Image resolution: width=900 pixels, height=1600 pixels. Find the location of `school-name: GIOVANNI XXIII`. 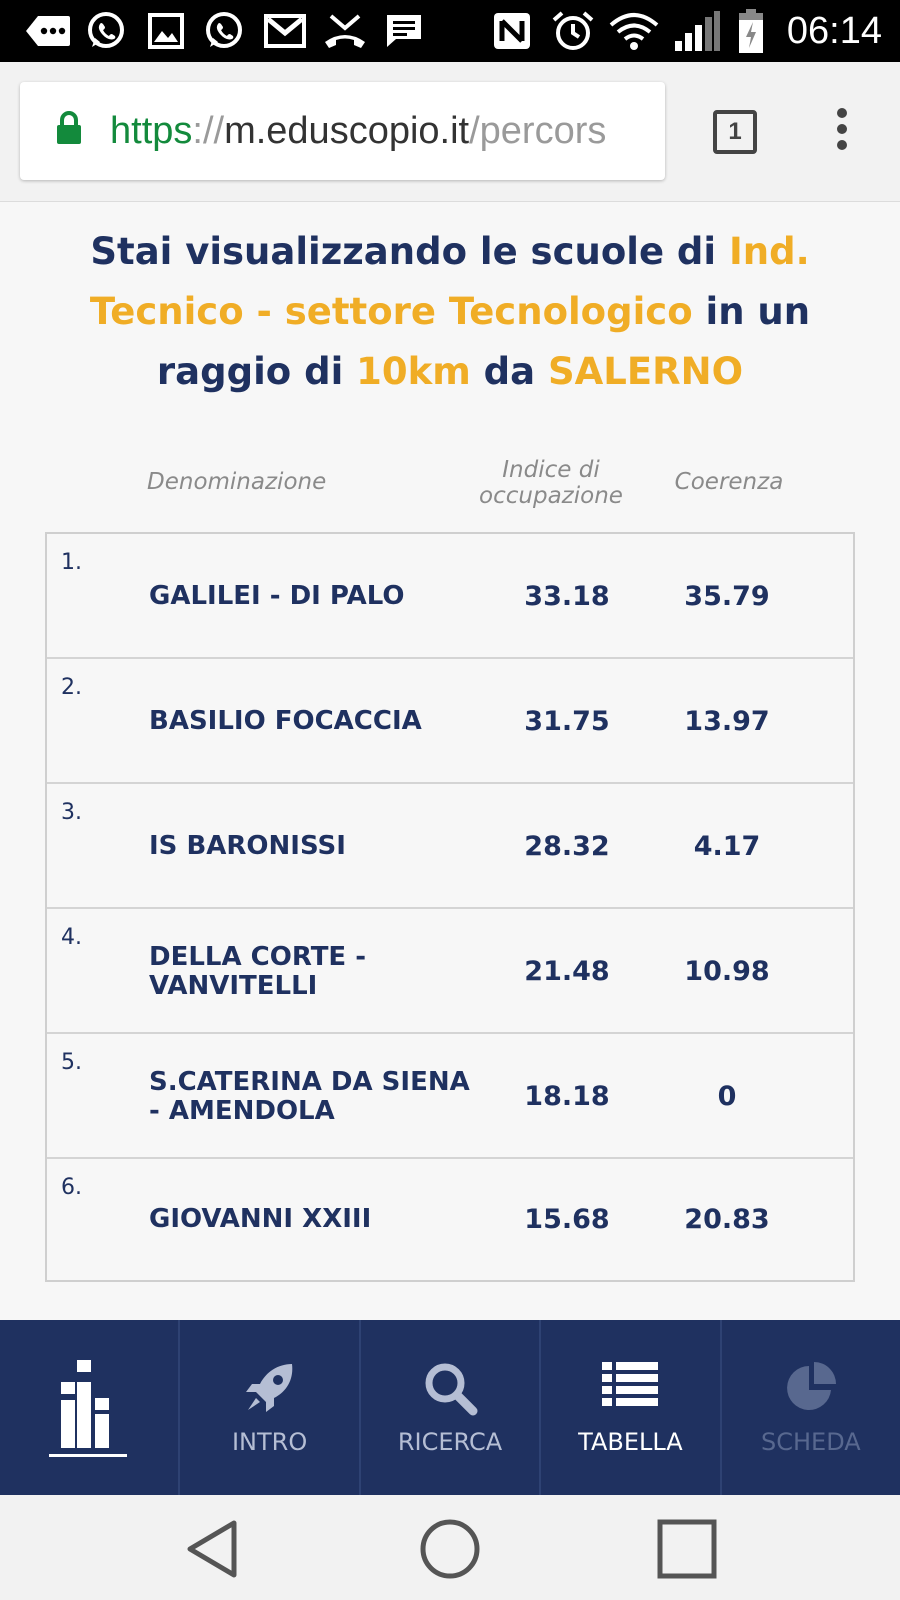

school-name: GIOVANNI XXIII is located at coordinates (260, 1219).